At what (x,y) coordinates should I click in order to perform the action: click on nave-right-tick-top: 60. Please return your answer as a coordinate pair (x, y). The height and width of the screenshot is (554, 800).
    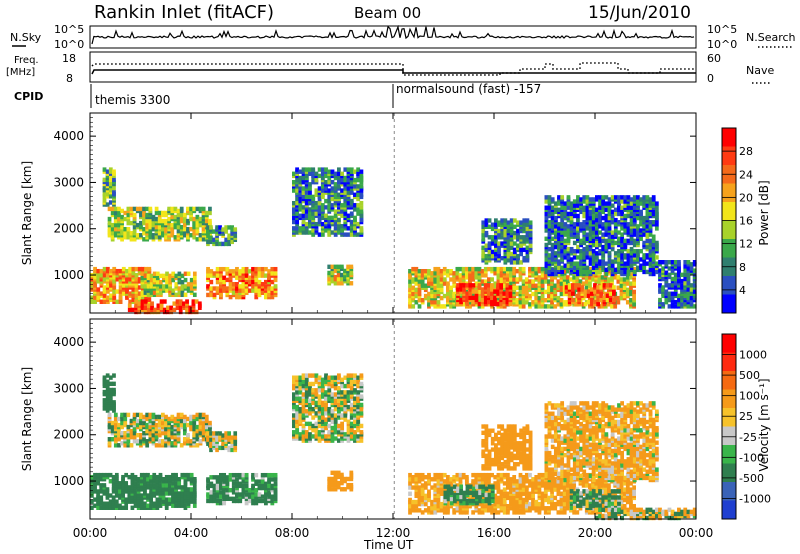
    Looking at the image, I should click on (714, 58).